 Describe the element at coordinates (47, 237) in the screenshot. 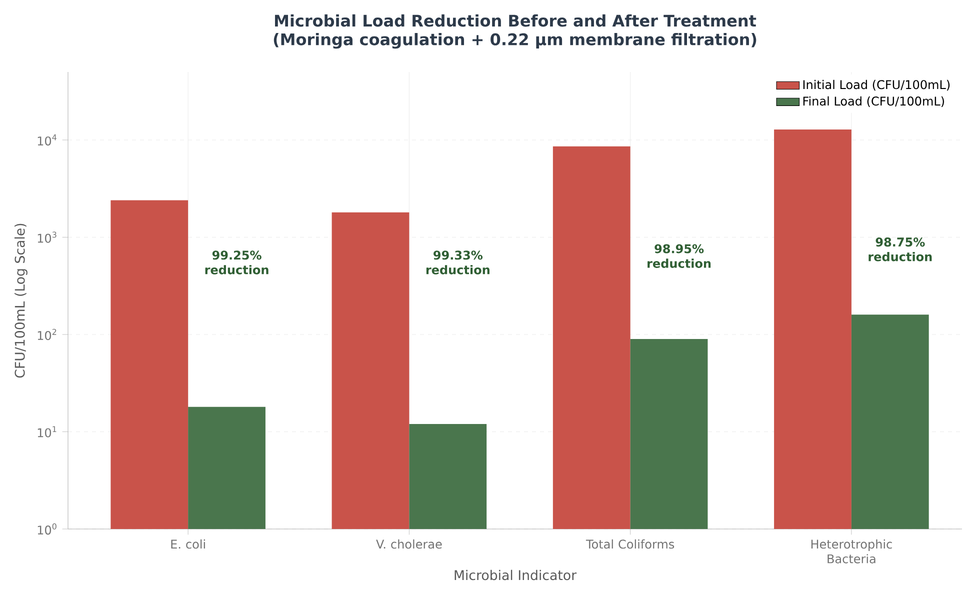

I see `y-tick-label: 10$^{3}$` at that location.